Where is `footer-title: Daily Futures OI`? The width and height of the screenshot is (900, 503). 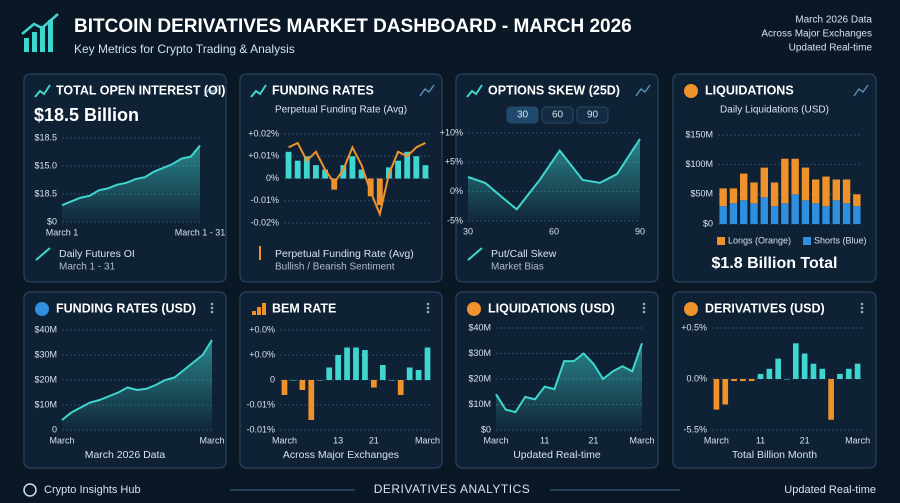 footer-title: Daily Futures OI is located at coordinates (97, 254).